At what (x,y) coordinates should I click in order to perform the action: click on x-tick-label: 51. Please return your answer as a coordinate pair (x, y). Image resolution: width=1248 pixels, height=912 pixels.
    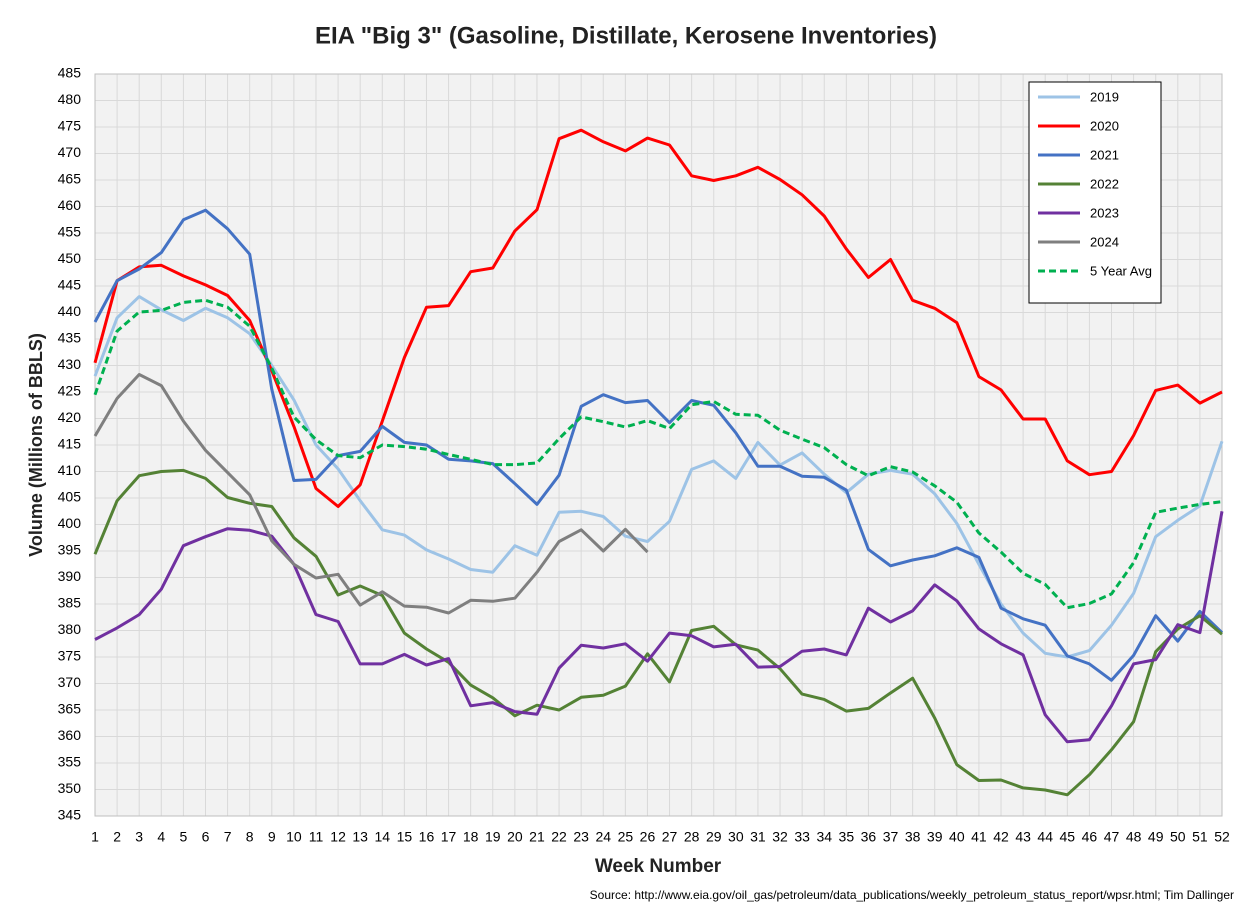
    Looking at the image, I should click on (1200, 837).